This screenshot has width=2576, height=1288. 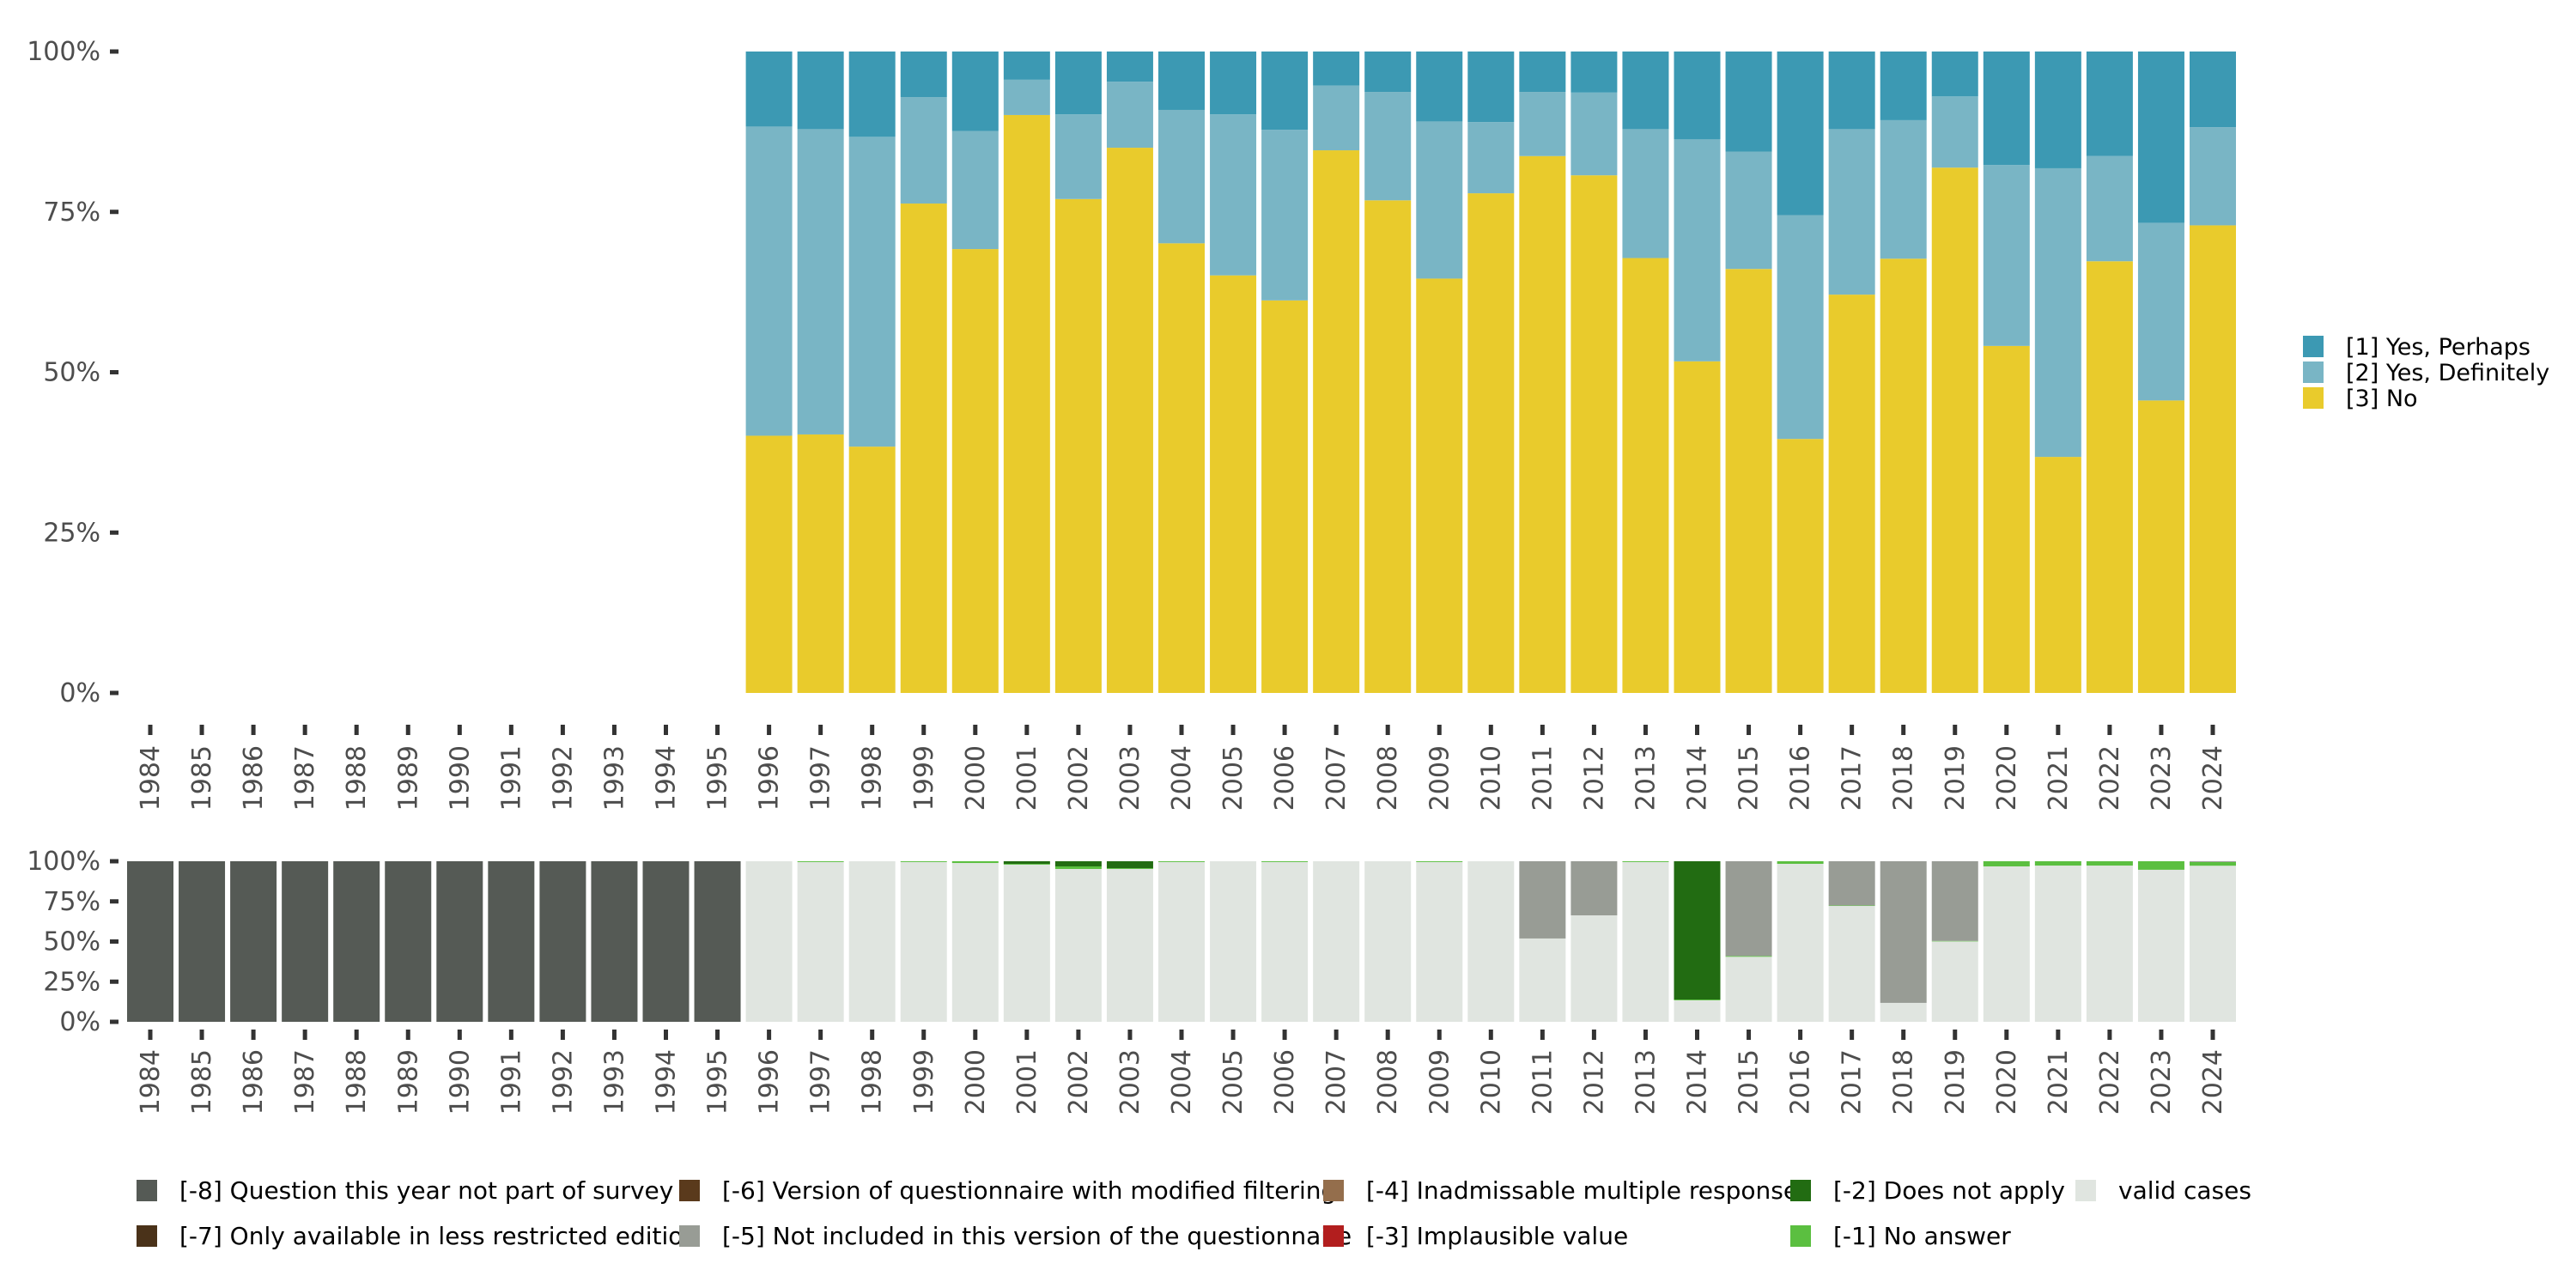 What do you see at coordinates (821, 941) in the screenshot?
I see `bottom-bar-segment-1997-s0` at bounding box center [821, 941].